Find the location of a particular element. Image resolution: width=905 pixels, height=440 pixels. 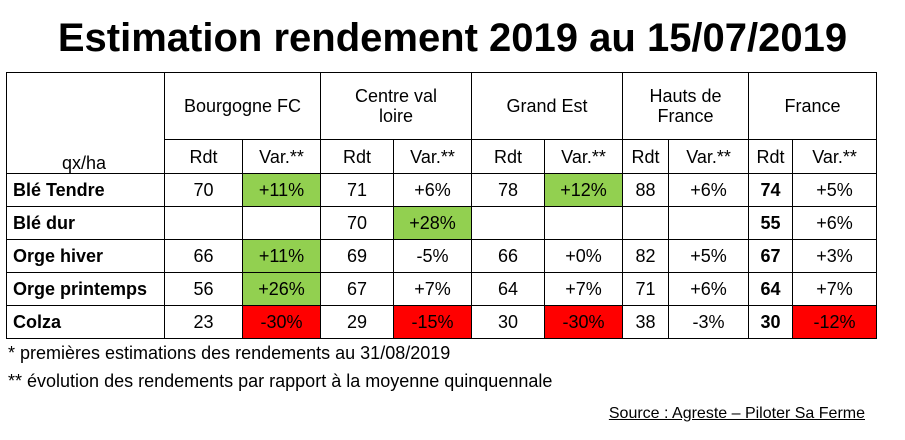

variation-value: +26% is located at coordinates (281, 289).